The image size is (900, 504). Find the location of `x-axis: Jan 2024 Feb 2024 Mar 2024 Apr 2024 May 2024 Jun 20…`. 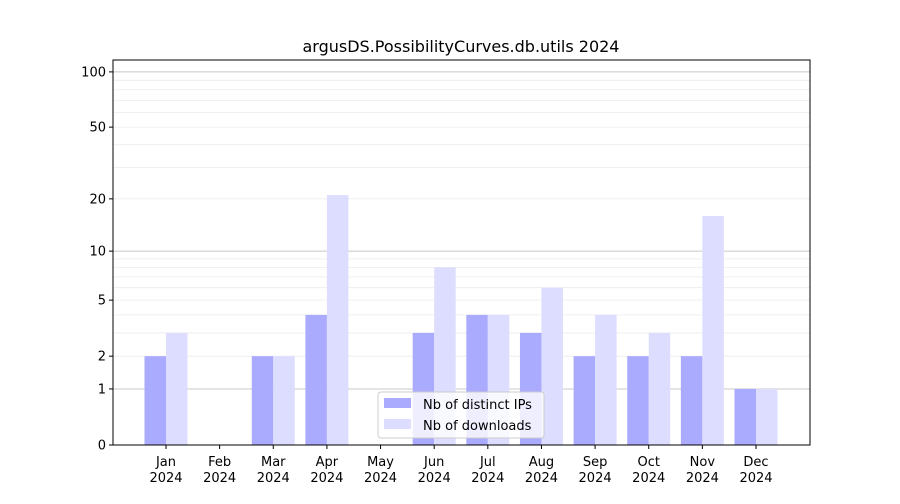

x-axis: Jan 2024 Feb 2024 Mar 2024 Apr 2024 May 2024 Jun 20… is located at coordinates (461, 465).